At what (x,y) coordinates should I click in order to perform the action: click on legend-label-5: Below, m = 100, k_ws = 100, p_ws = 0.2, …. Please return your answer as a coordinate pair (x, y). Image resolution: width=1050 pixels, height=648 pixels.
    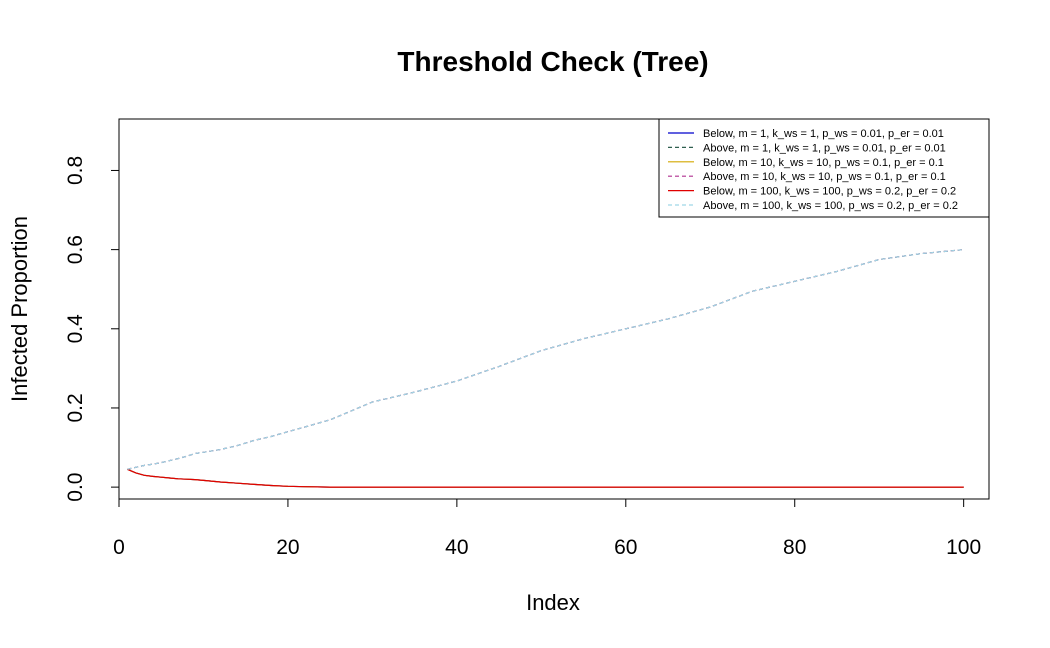
    Looking at the image, I should click on (829, 192).